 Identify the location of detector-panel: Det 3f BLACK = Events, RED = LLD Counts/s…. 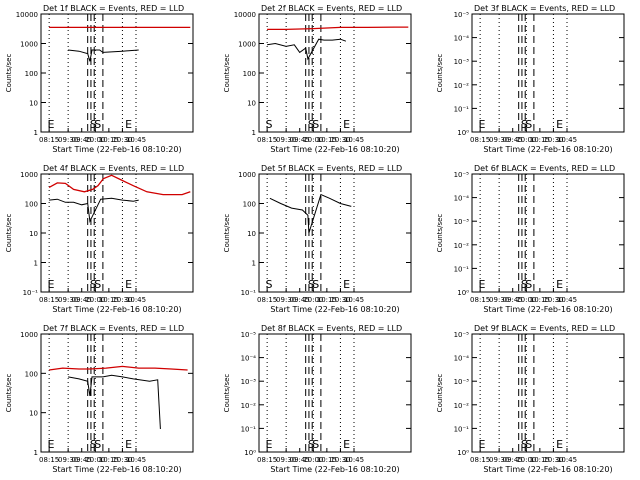
(530, 79).